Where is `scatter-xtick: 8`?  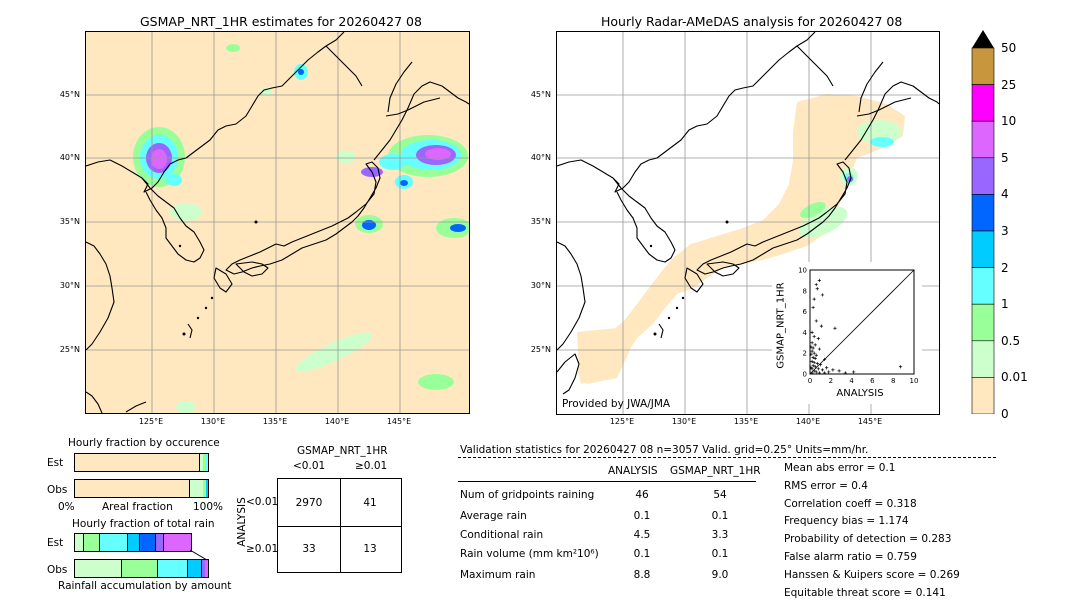 scatter-xtick: 8 is located at coordinates (893, 381).